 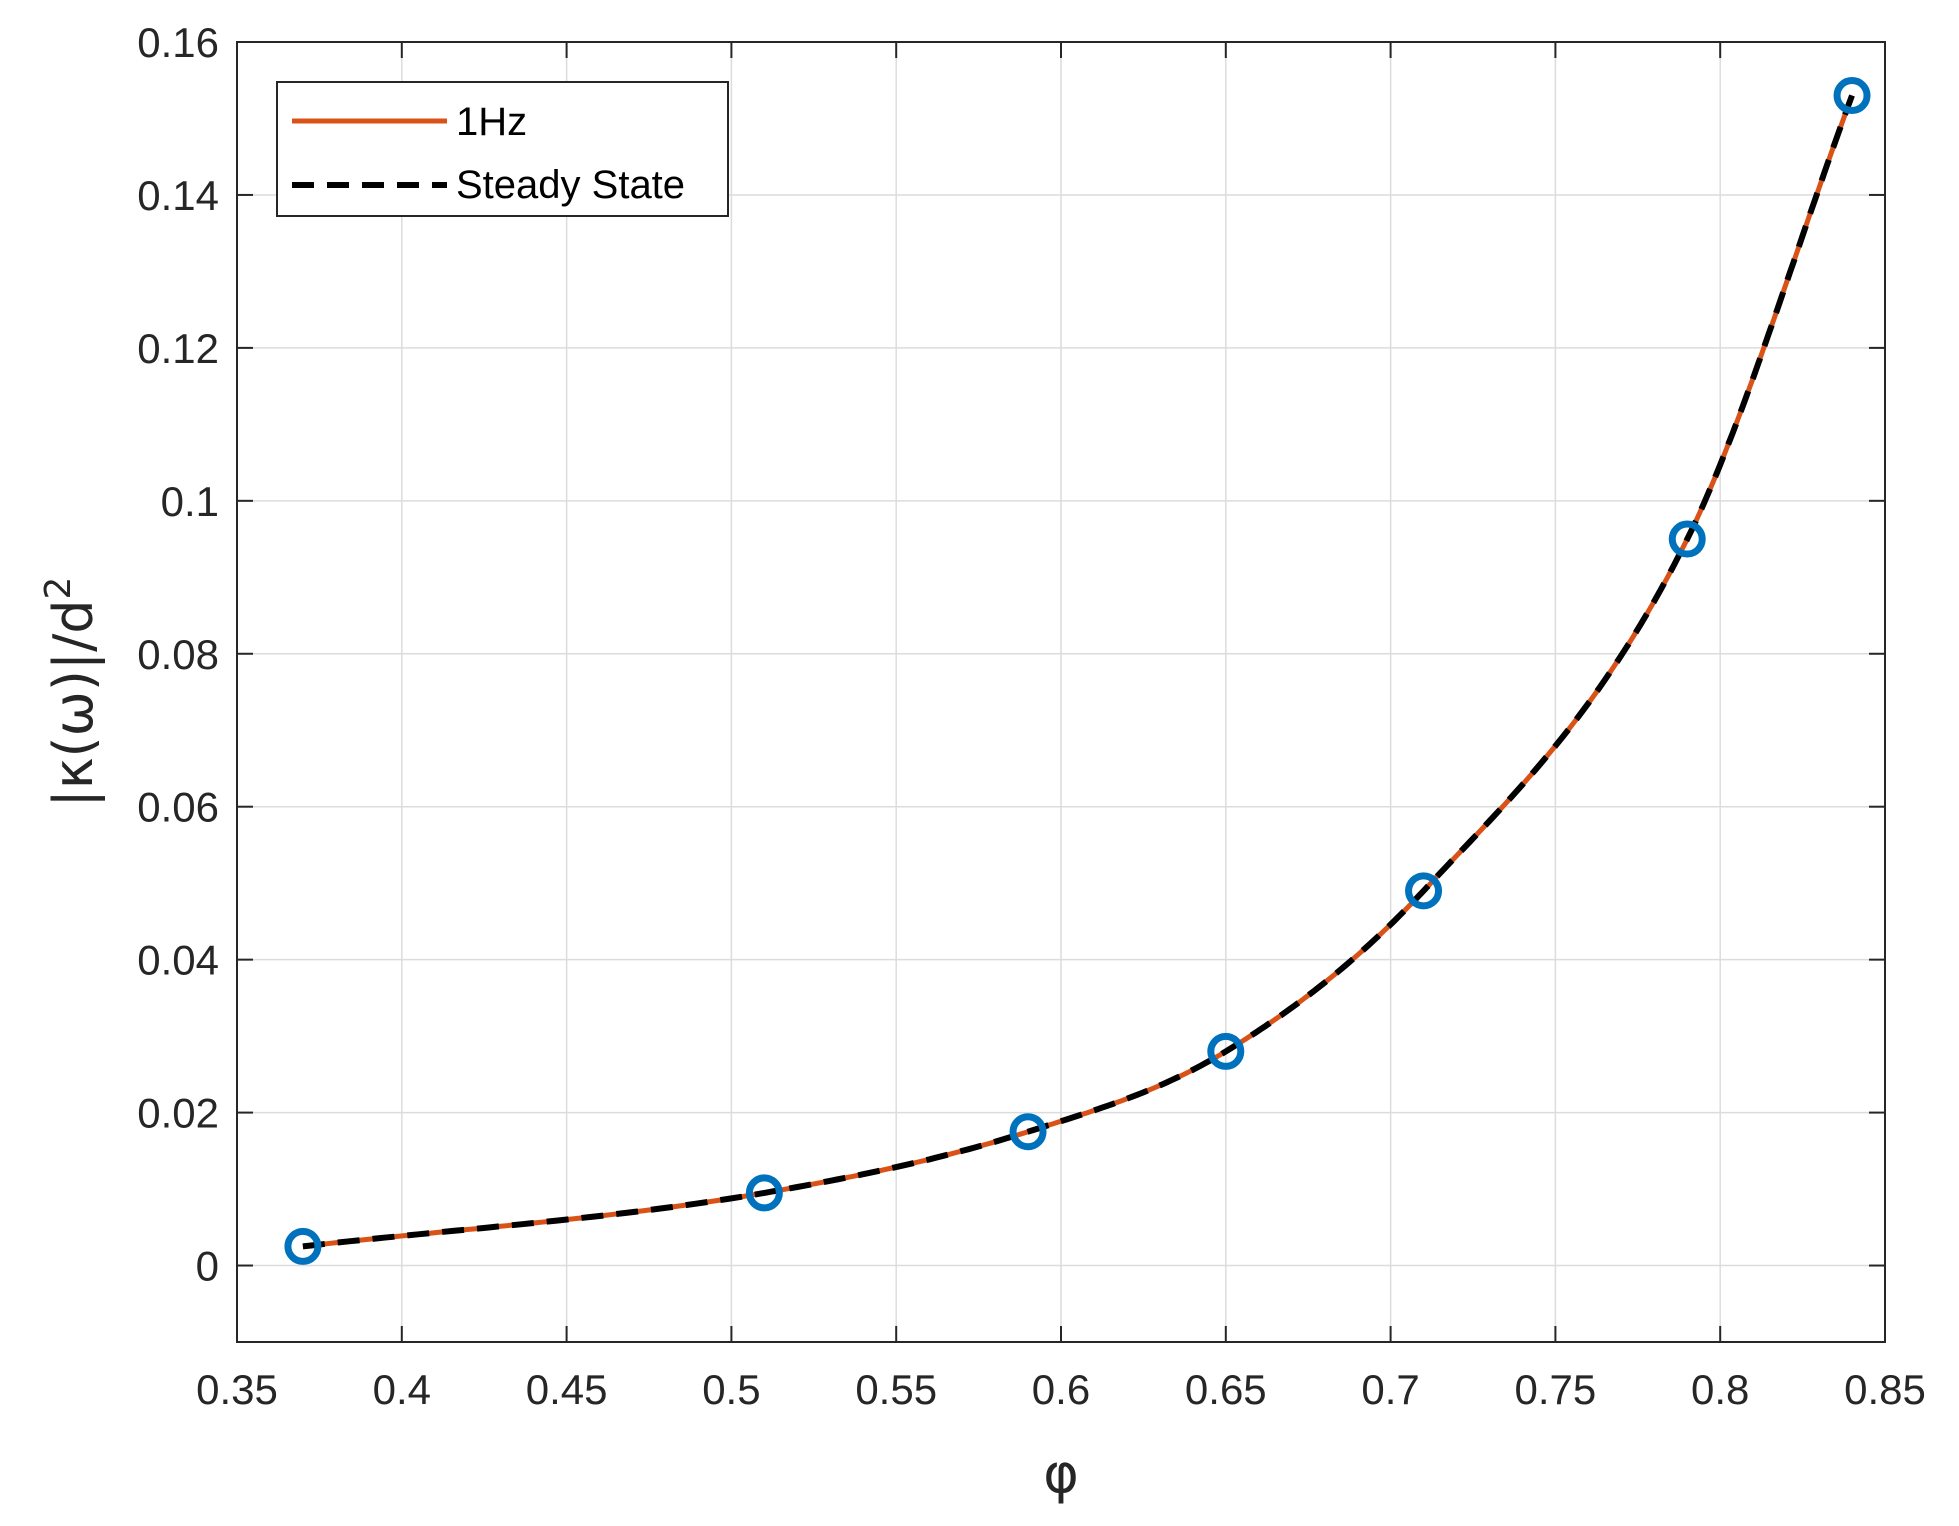 What do you see at coordinates (58, 588) in the screenshot?
I see `y-axis-label-superscript: 2` at bounding box center [58, 588].